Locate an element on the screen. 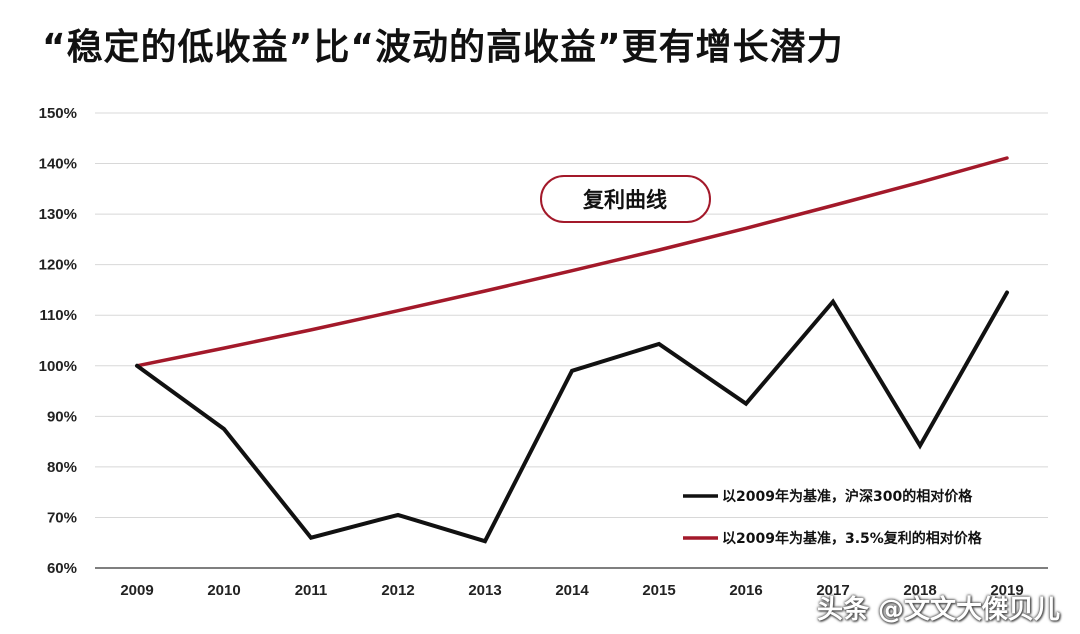  legend-label-1: 以2009年为基准，沪深300的相对价格 is located at coordinates (847, 496).